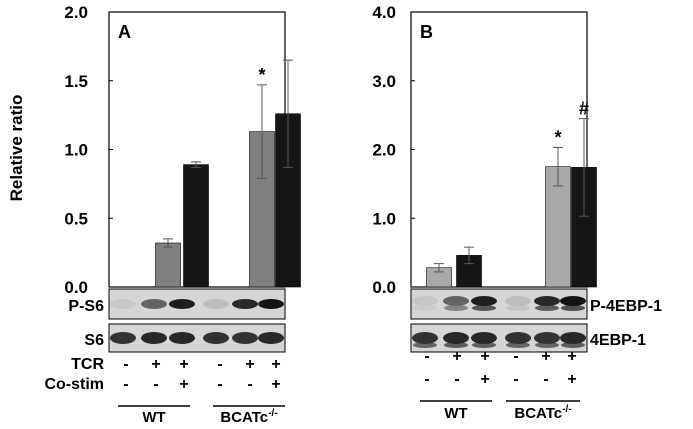 This screenshot has height=429, width=693. What do you see at coordinates (626, 306) in the screenshot?
I see `blot-label-p-4ebp-1: P-4EBP-1` at bounding box center [626, 306].